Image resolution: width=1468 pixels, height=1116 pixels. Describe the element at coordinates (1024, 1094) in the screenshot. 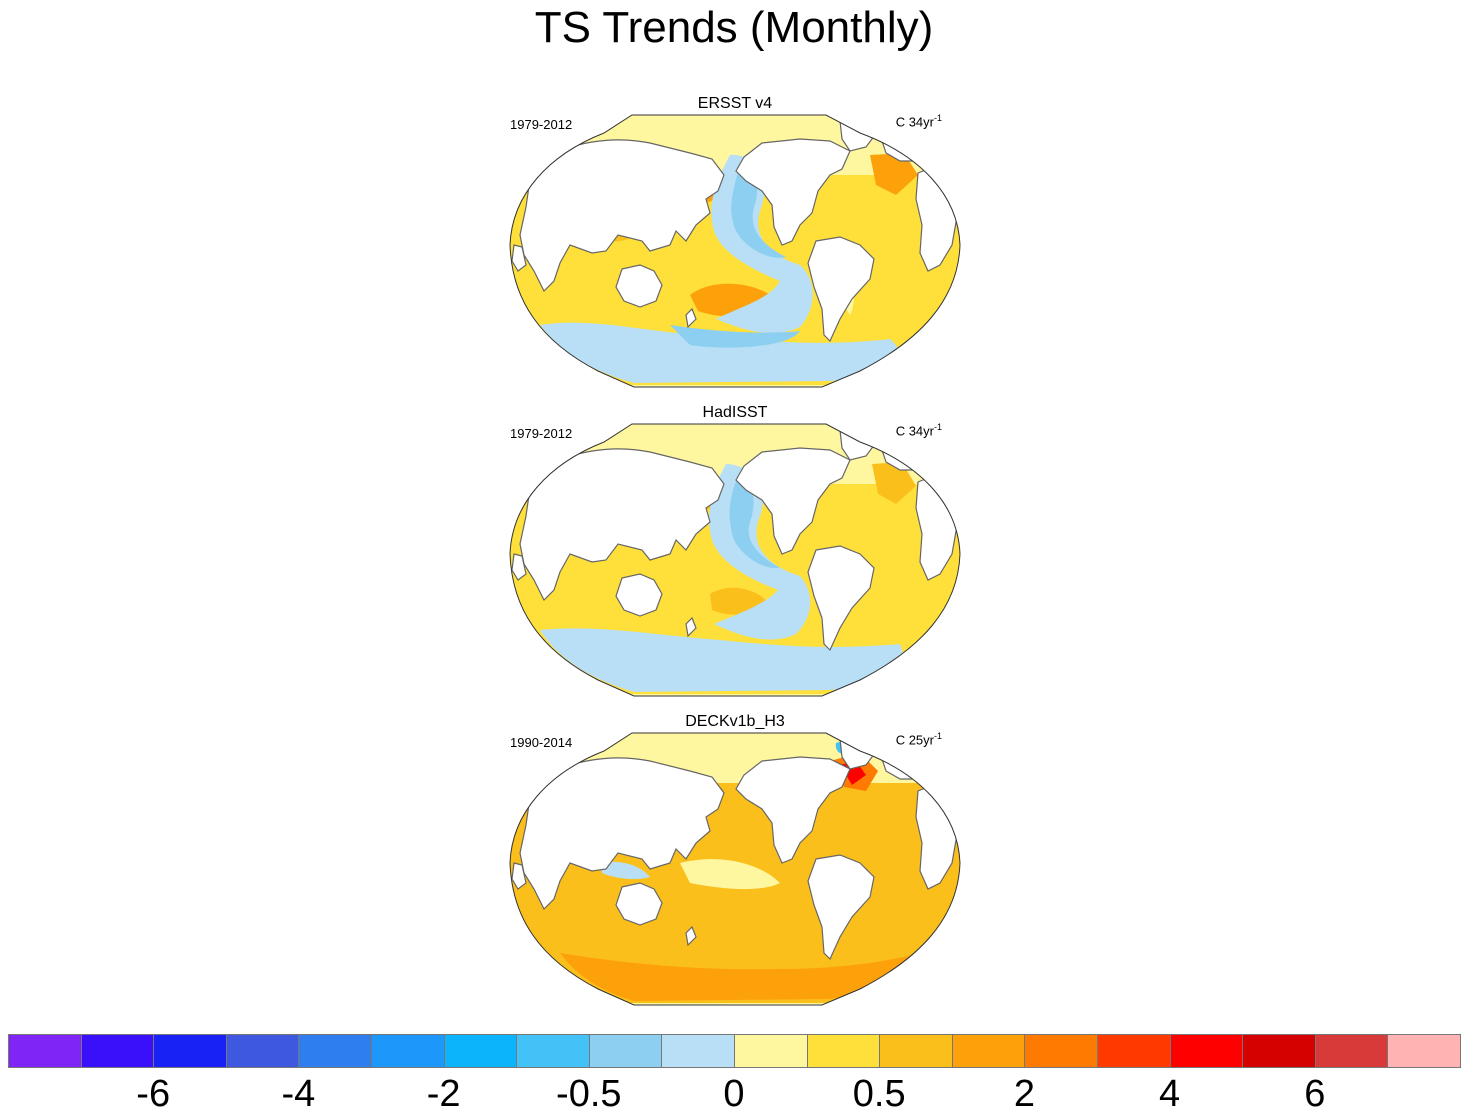

I see `colorbar-tick-label: 2` at that location.